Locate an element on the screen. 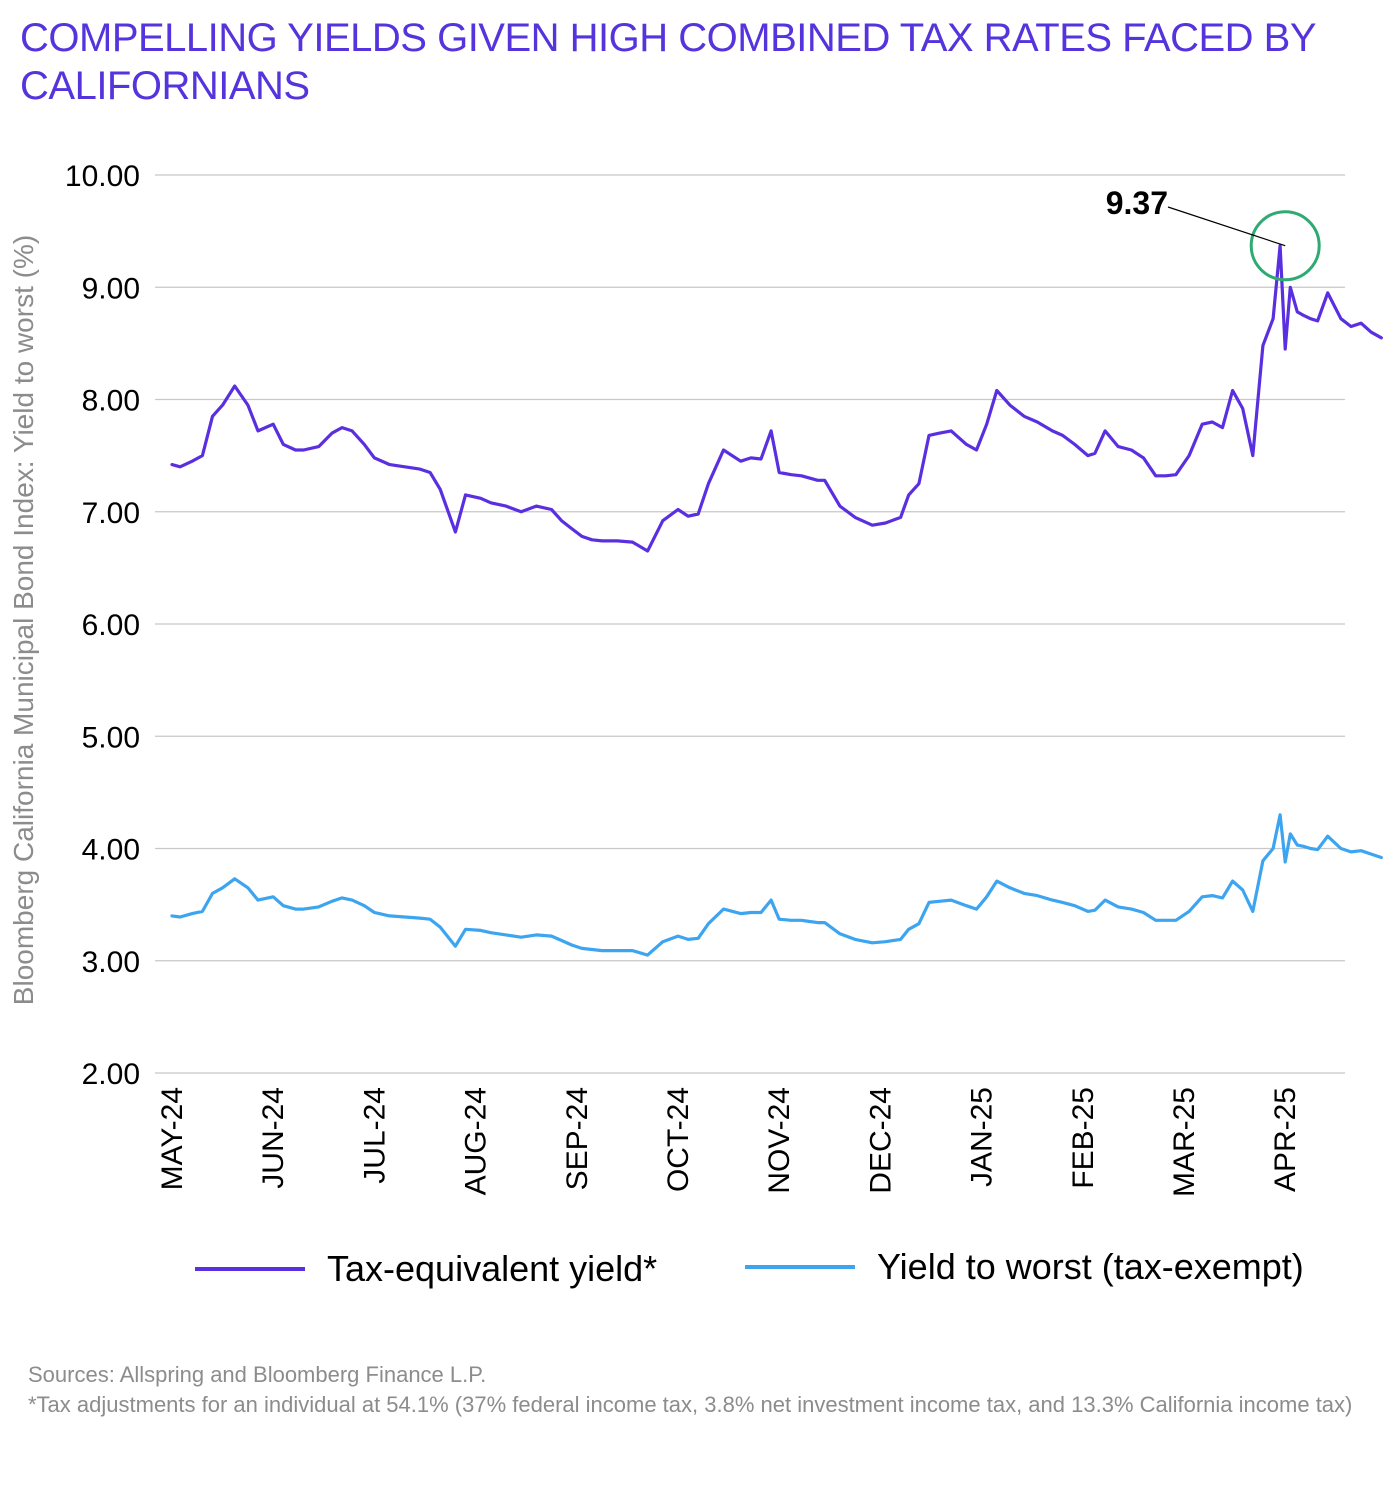 Image resolution: width=1400 pixels, height=1491 pixels. y-tick-label: 7.00 is located at coordinates (111, 513).